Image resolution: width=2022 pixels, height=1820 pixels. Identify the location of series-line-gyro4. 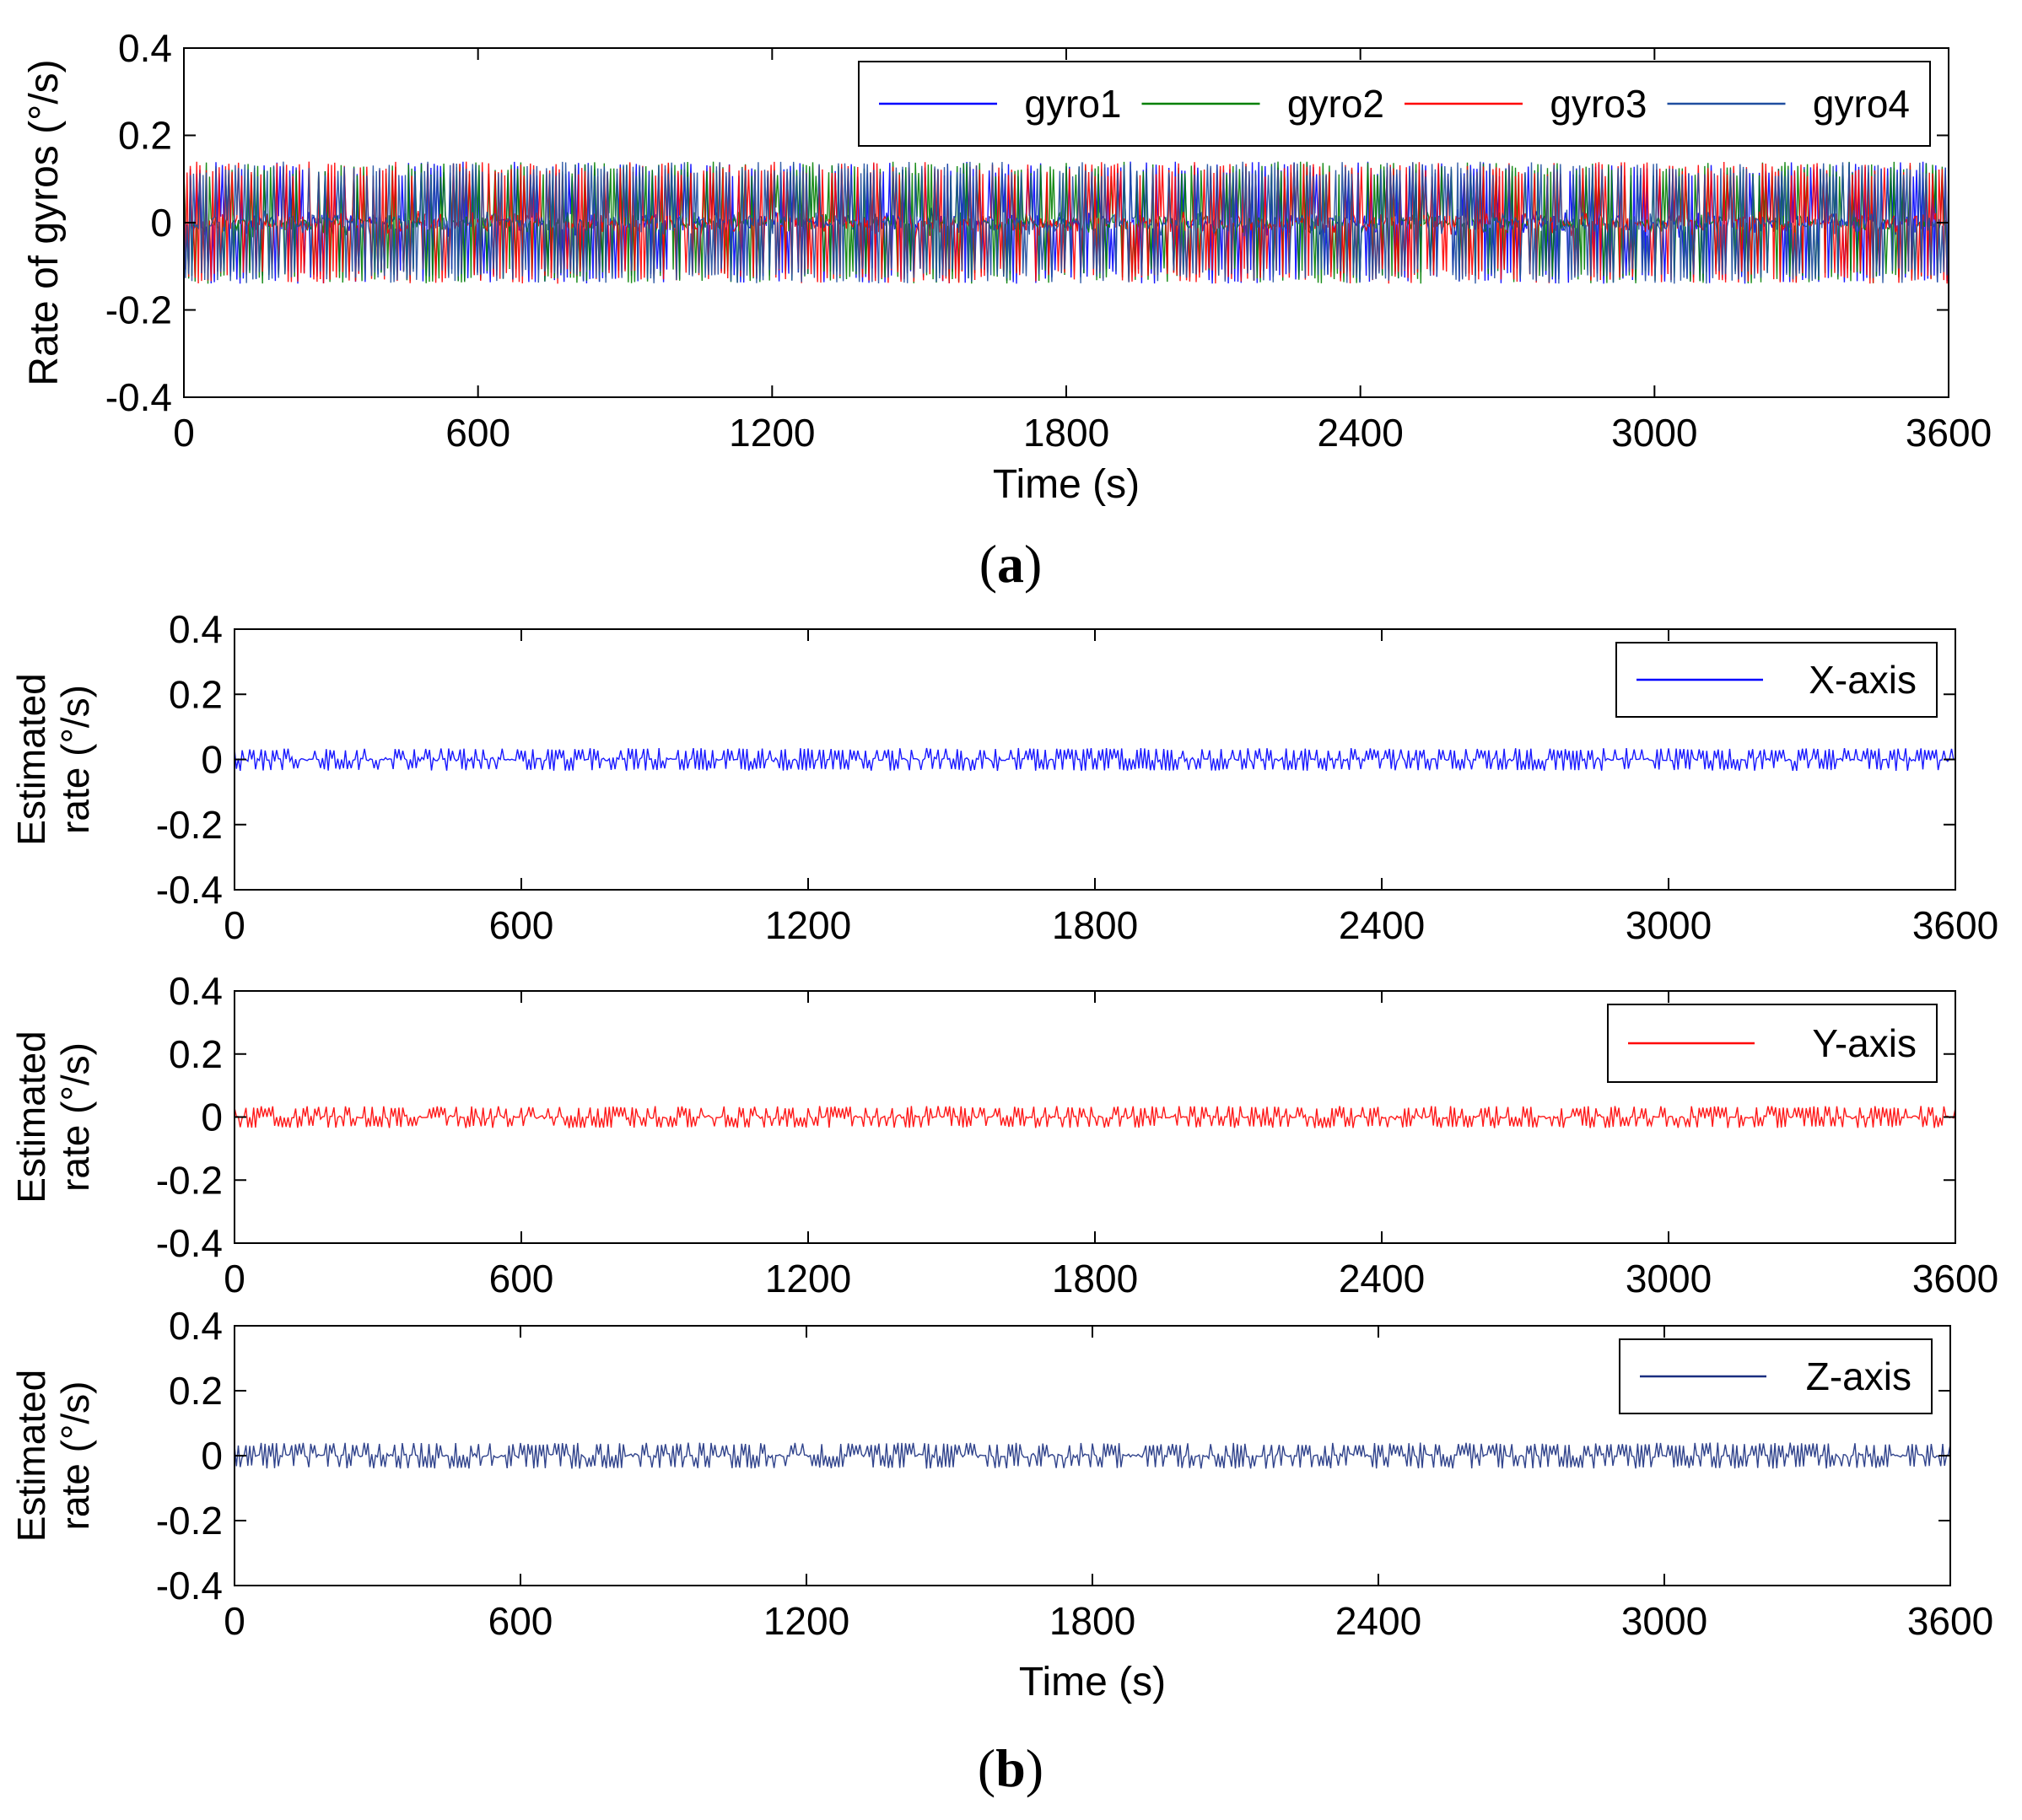
(1066, 222).